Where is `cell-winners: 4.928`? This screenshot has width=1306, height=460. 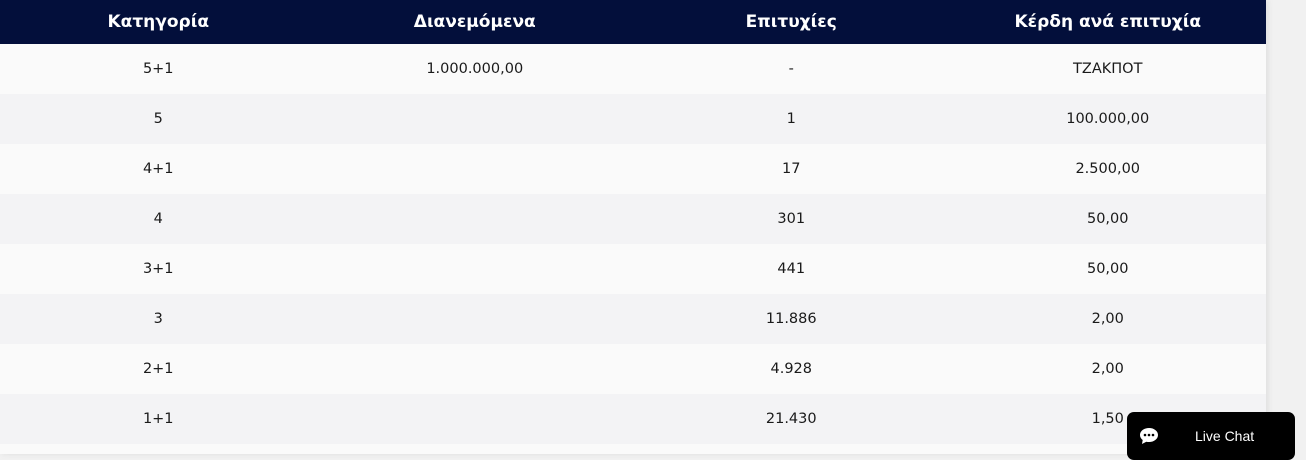 cell-winners: 4.928 is located at coordinates (791, 369).